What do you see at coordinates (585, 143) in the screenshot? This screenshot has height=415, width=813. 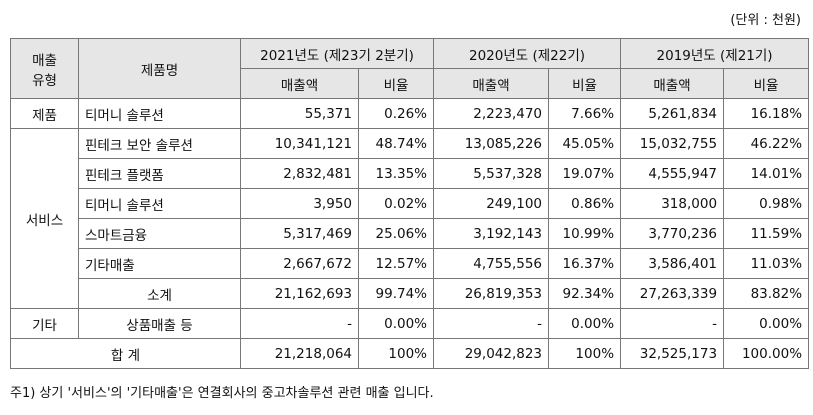 I see `value-cell: 45.05%` at bounding box center [585, 143].